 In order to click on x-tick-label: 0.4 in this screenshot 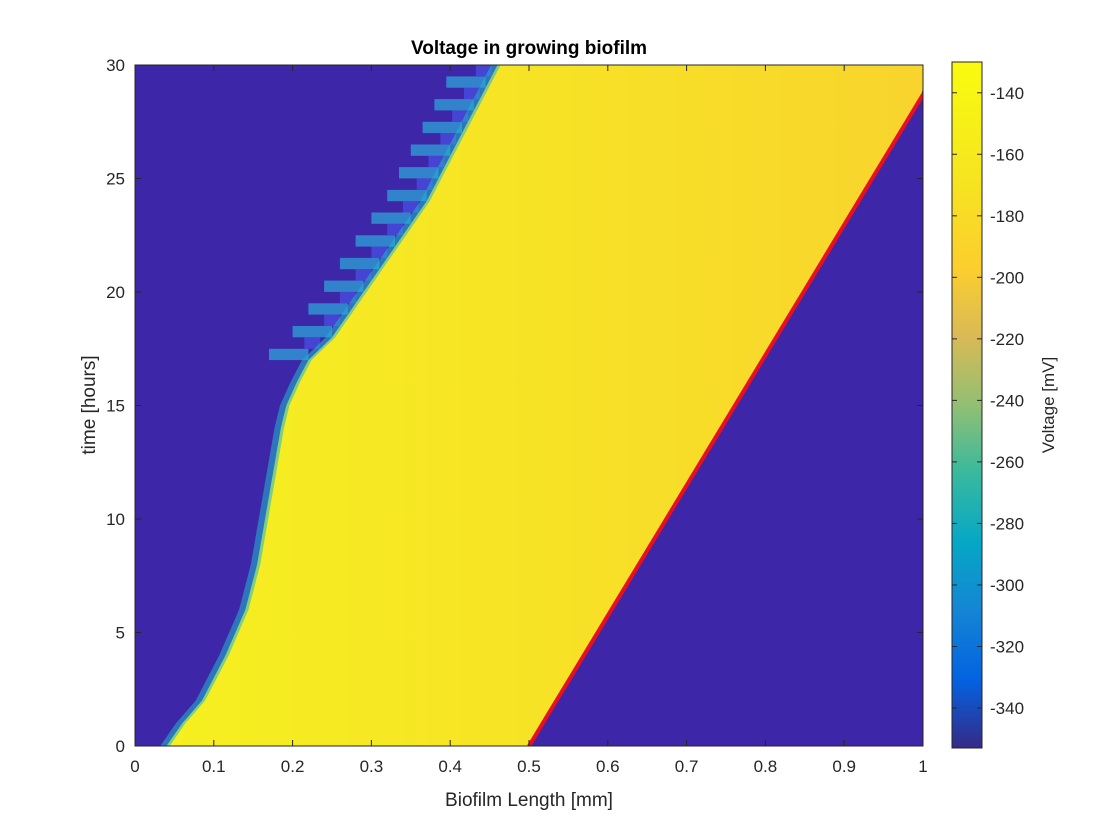, I will do `click(450, 766)`.